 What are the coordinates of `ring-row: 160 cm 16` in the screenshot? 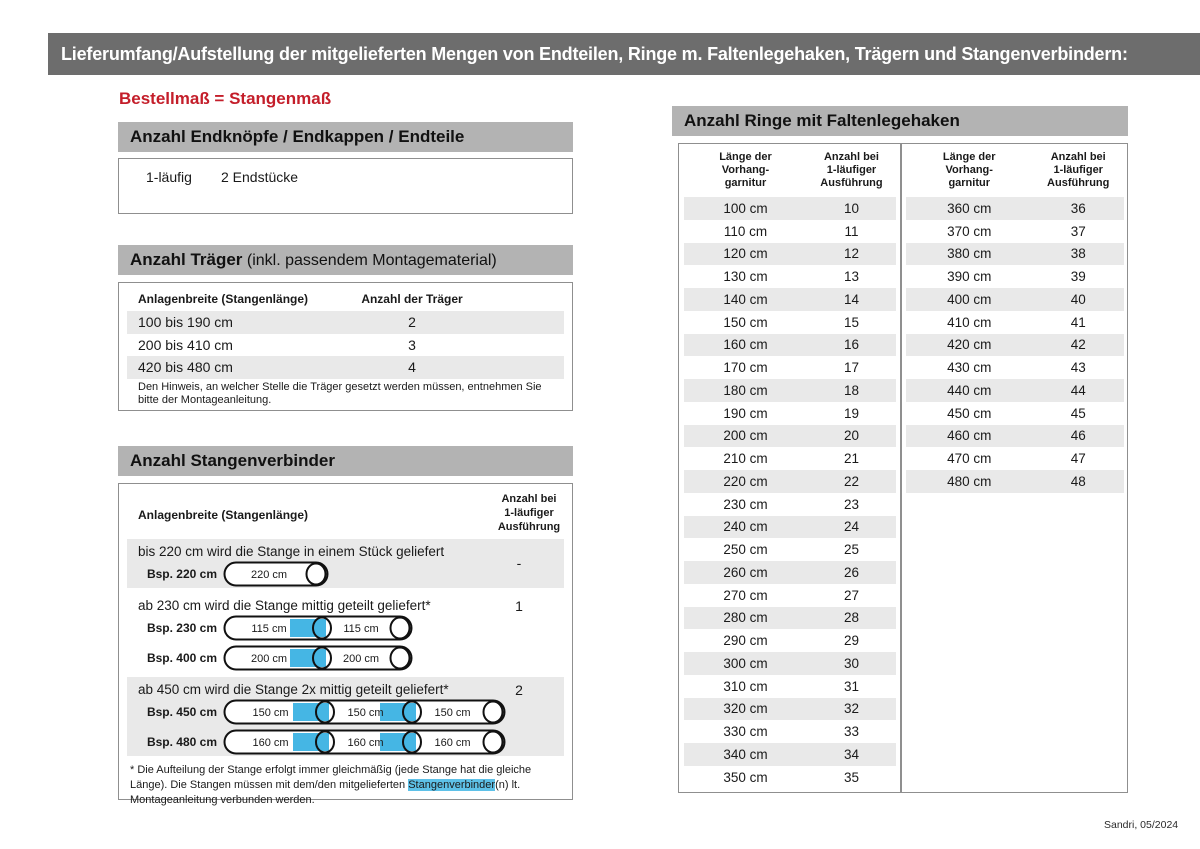 It's located at (790, 345).